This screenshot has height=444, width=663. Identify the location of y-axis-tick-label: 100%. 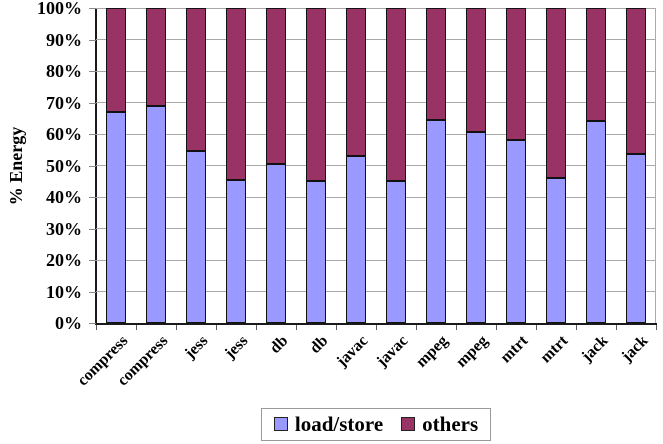
(59, 9).